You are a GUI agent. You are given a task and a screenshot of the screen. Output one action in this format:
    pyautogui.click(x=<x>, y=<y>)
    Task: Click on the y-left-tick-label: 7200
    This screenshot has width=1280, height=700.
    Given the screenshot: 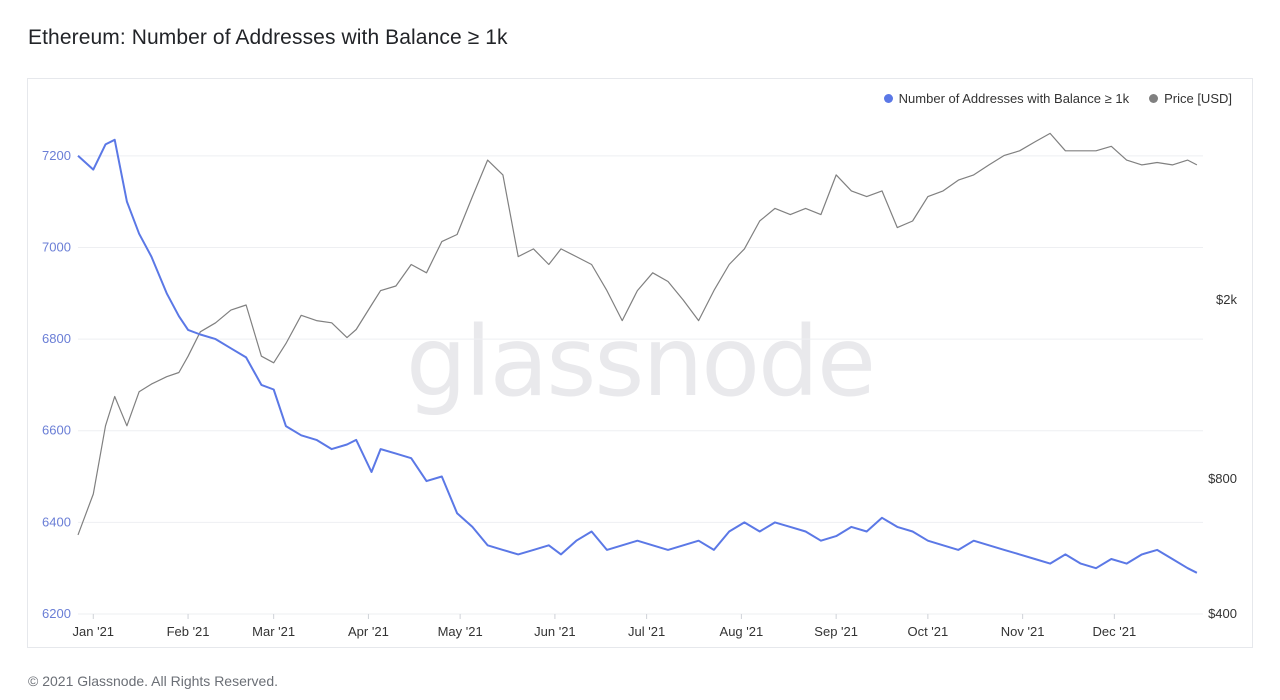 What is the action you would take?
    pyautogui.click(x=56, y=155)
    